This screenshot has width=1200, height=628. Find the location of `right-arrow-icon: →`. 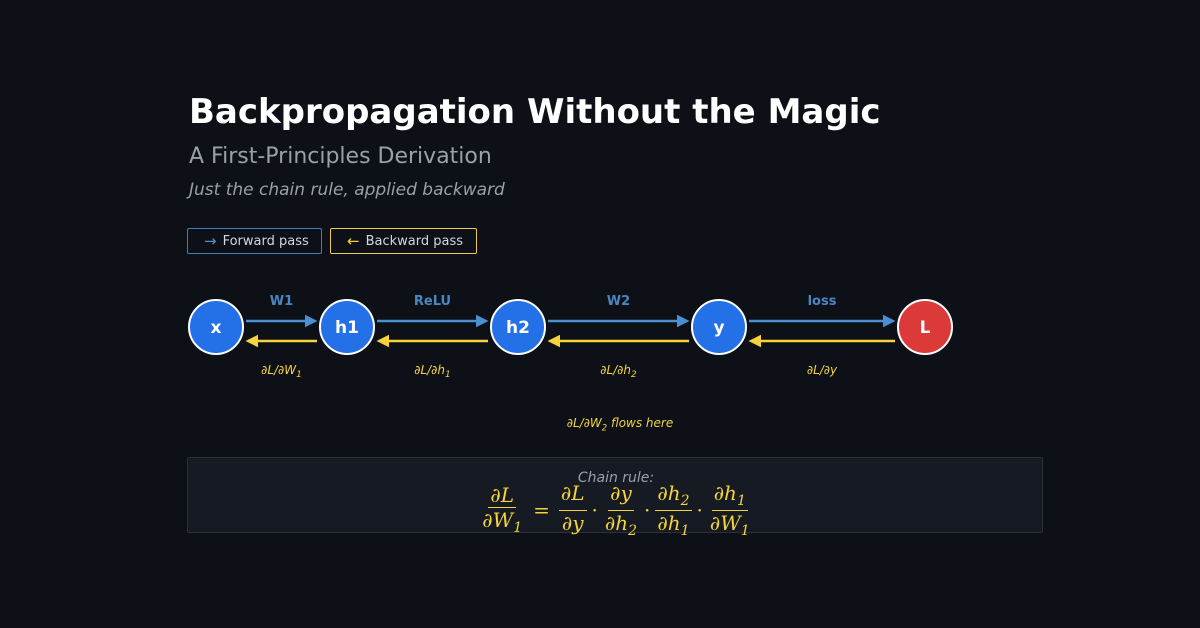

right-arrow-icon: → is located at coordinates (210, 241).